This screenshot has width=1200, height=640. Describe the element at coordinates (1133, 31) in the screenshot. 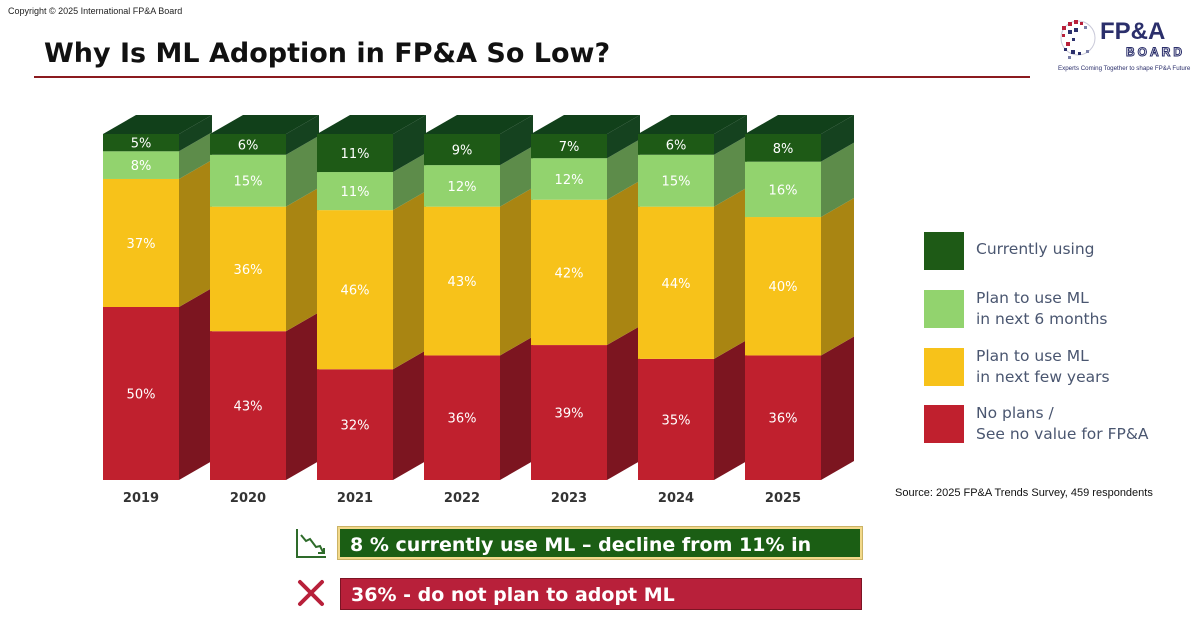

I see `logo-wordmark: FP&A` at that location.